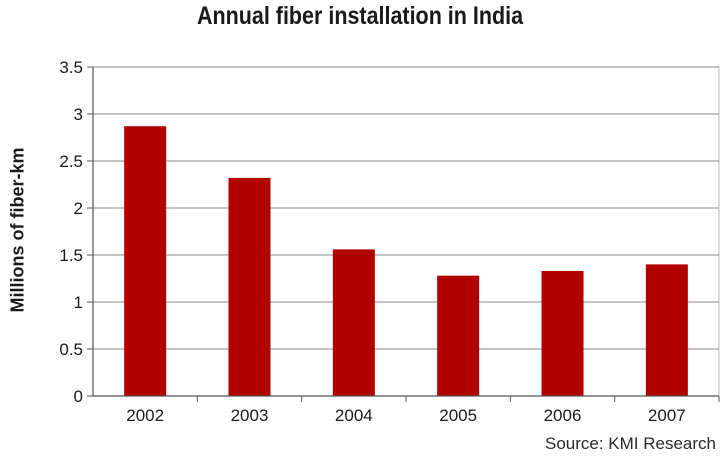  Describe the element at coordinates (353, 322) in the screenshot. I see `bar-2004` at that location.